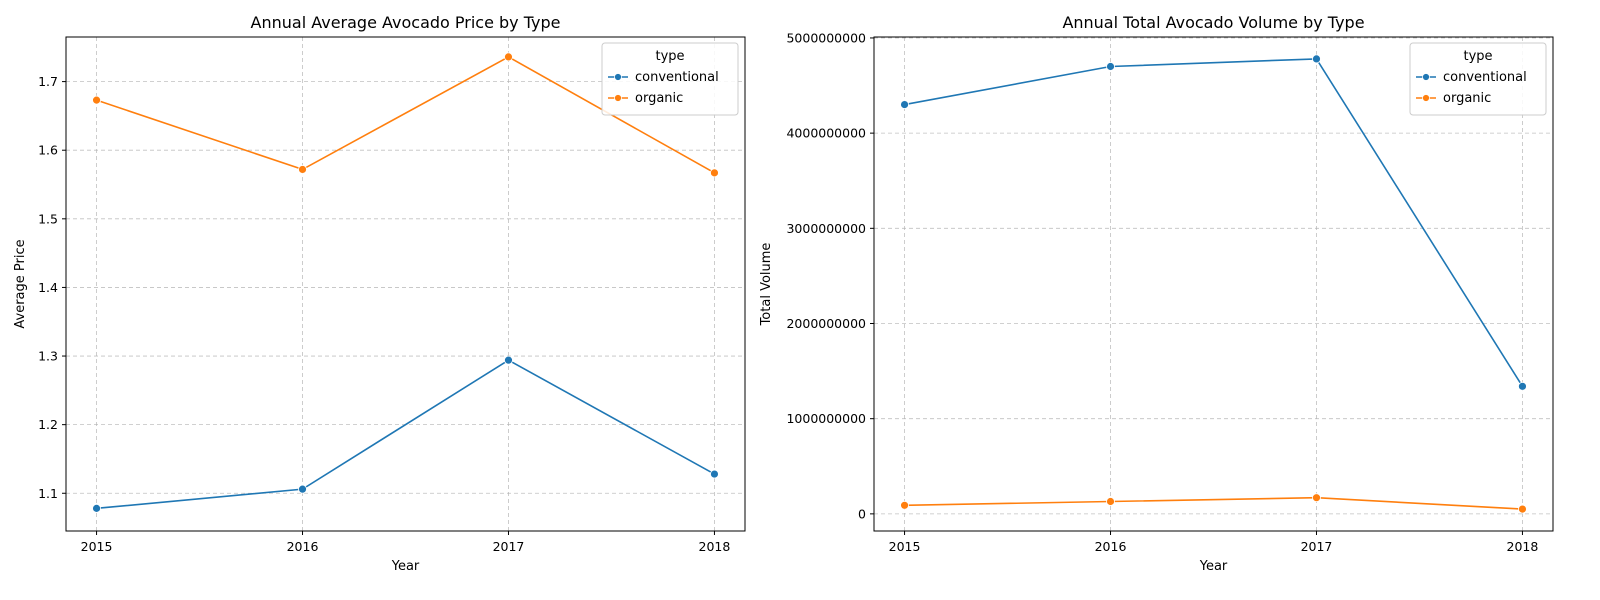  I want to click on y-tick-label: 0, so click(862, 513).